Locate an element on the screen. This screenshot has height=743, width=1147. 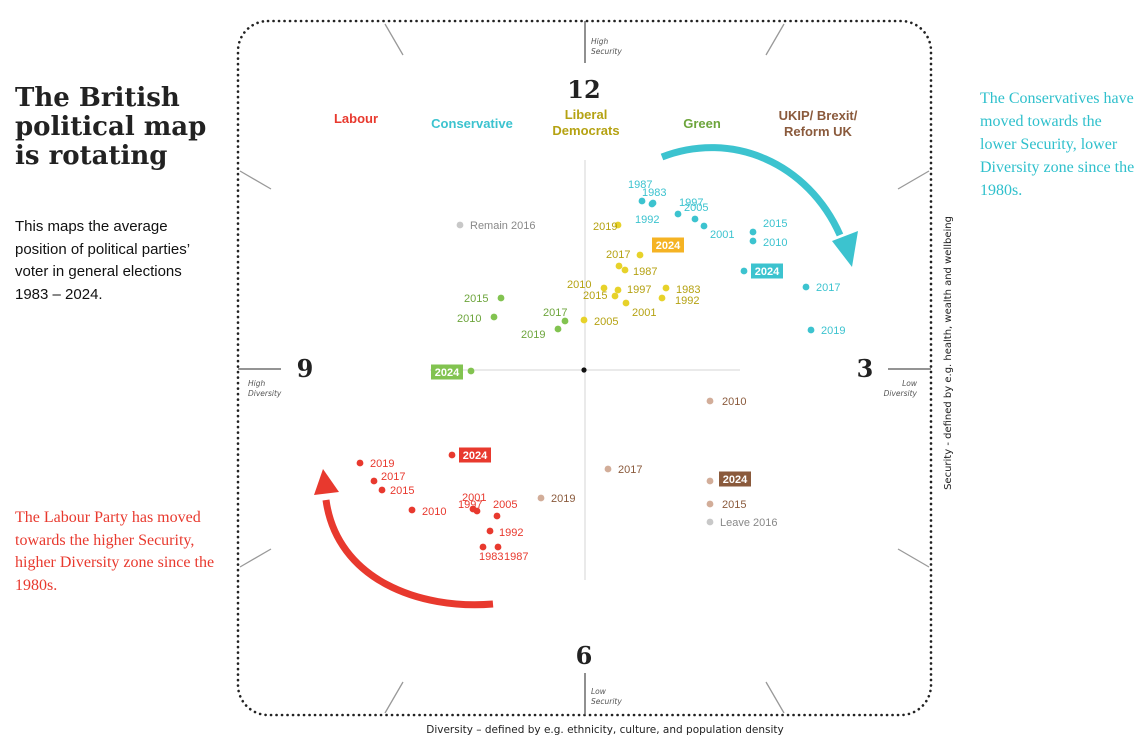
label-conservative-1987: 1987 is located at coordinates (640, 185).